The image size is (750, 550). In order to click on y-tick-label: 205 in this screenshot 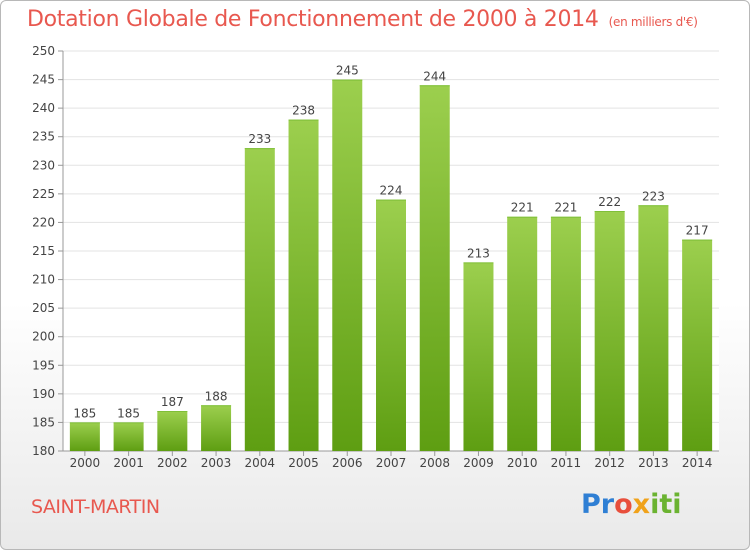, I will do `click(43, 308)`.